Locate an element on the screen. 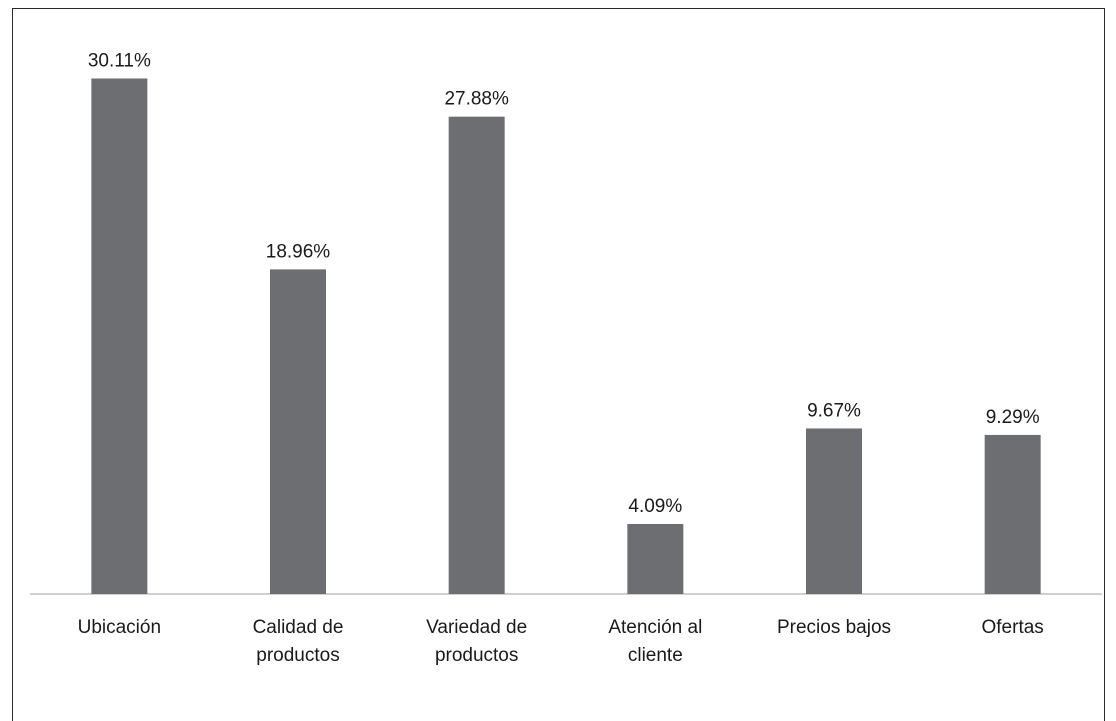 This screenshot has width=1116, height=721. category-label-2-line-1: Calidad de is located at coordinates (298, 627).